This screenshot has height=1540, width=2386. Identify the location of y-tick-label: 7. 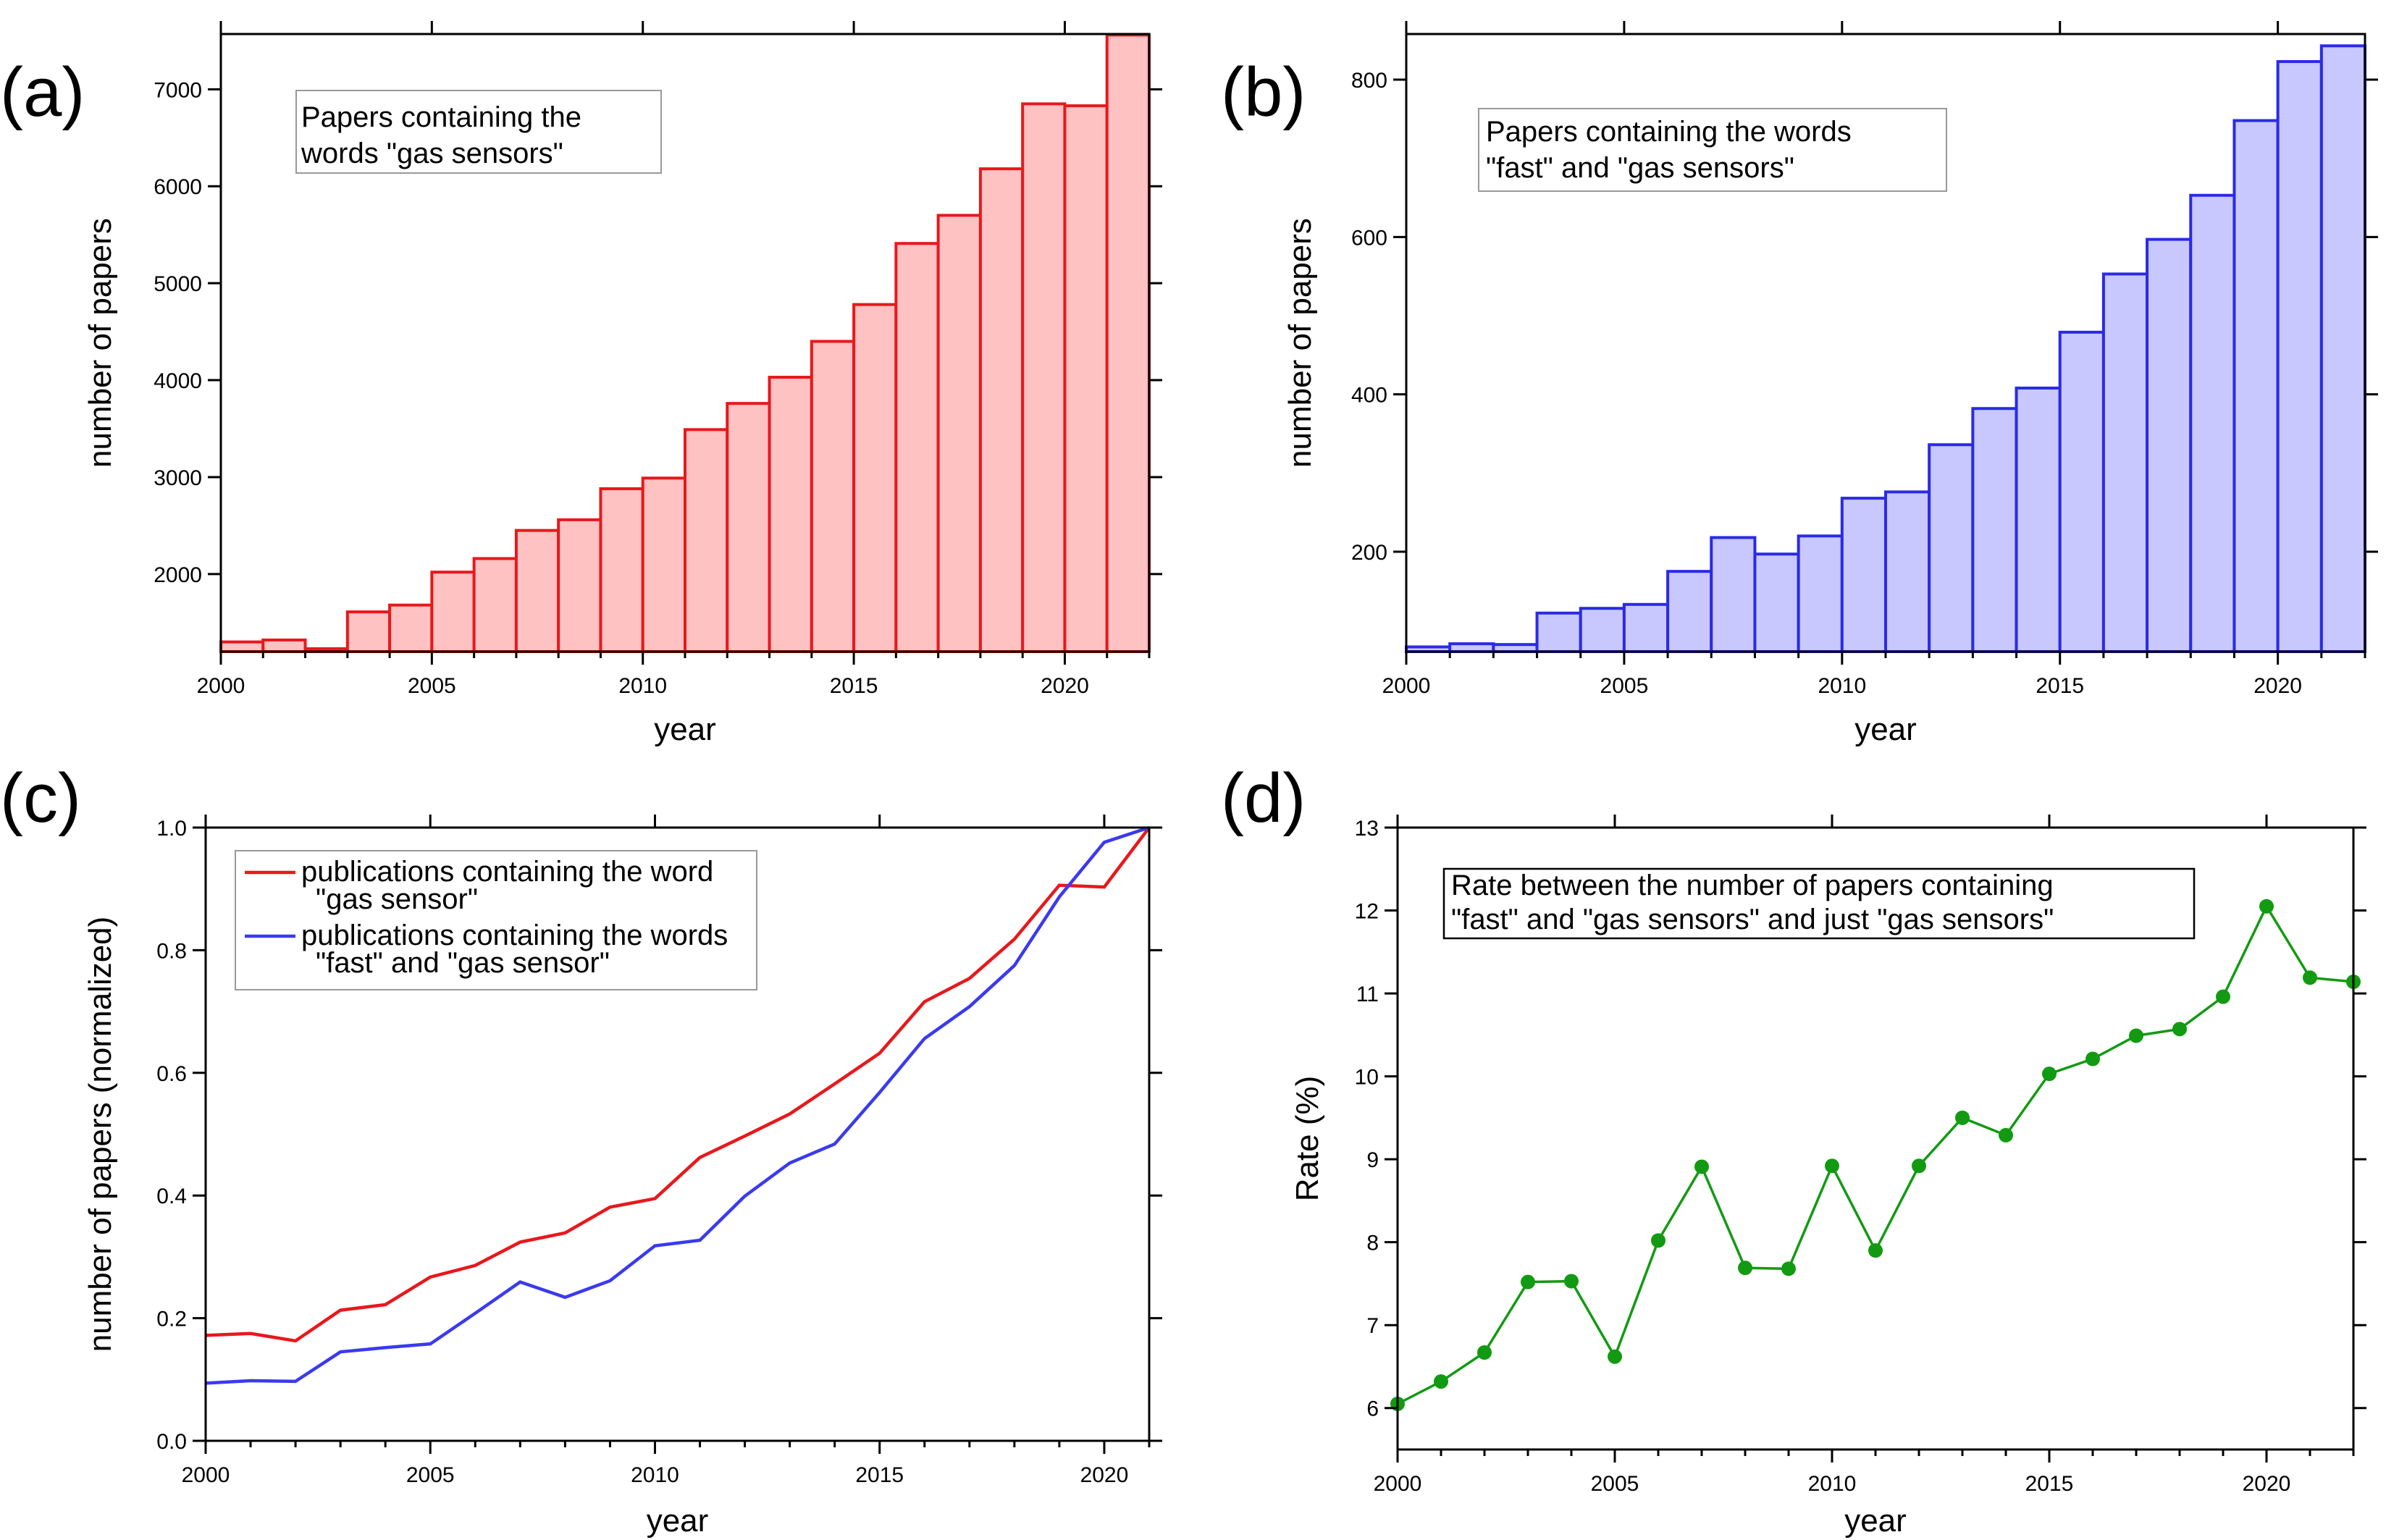
(1372, 1326).